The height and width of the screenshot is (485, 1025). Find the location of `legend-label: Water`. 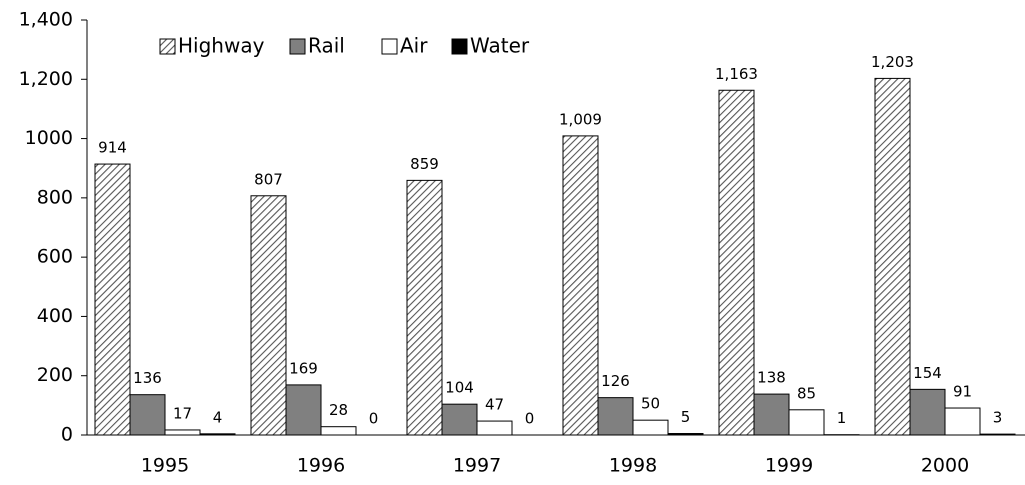

legend-label: Water is located at coordinates (500, 46).